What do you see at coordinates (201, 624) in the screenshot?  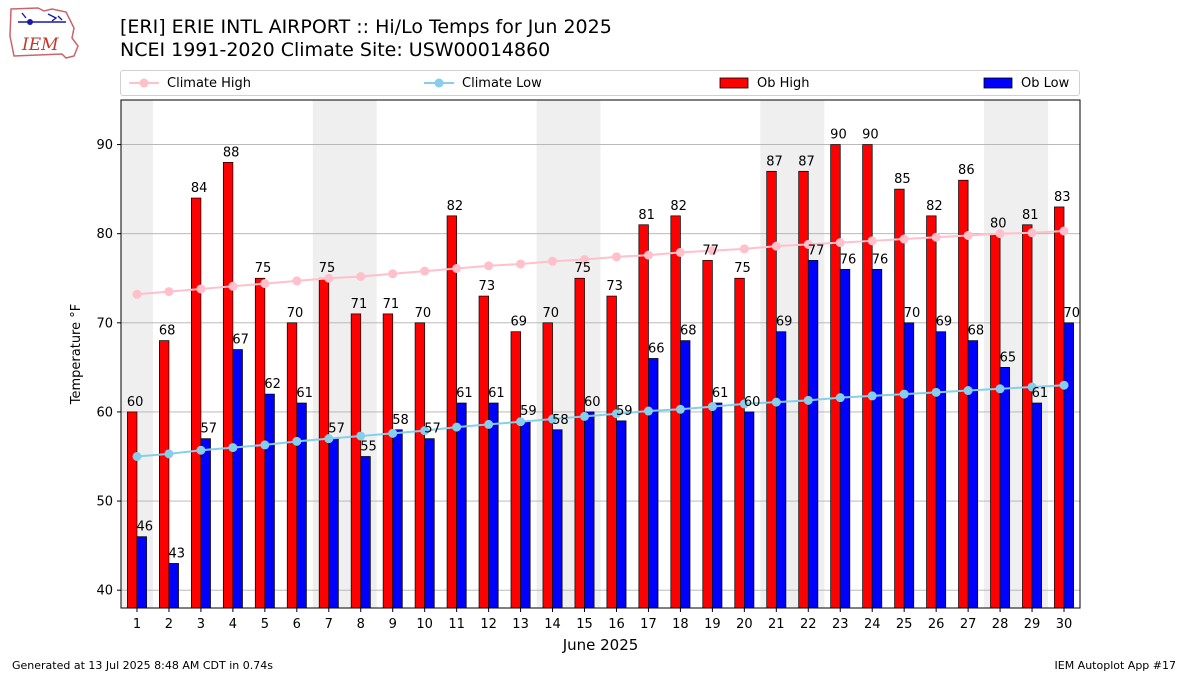 I see `x-tick-label: 3` at bounding box center [201, 624].